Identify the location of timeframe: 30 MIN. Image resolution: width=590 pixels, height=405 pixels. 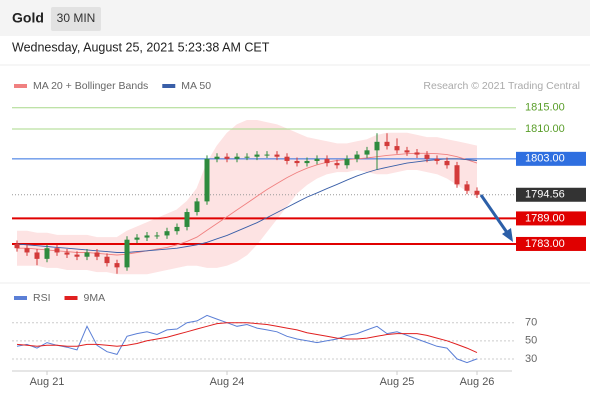
(76, 18).